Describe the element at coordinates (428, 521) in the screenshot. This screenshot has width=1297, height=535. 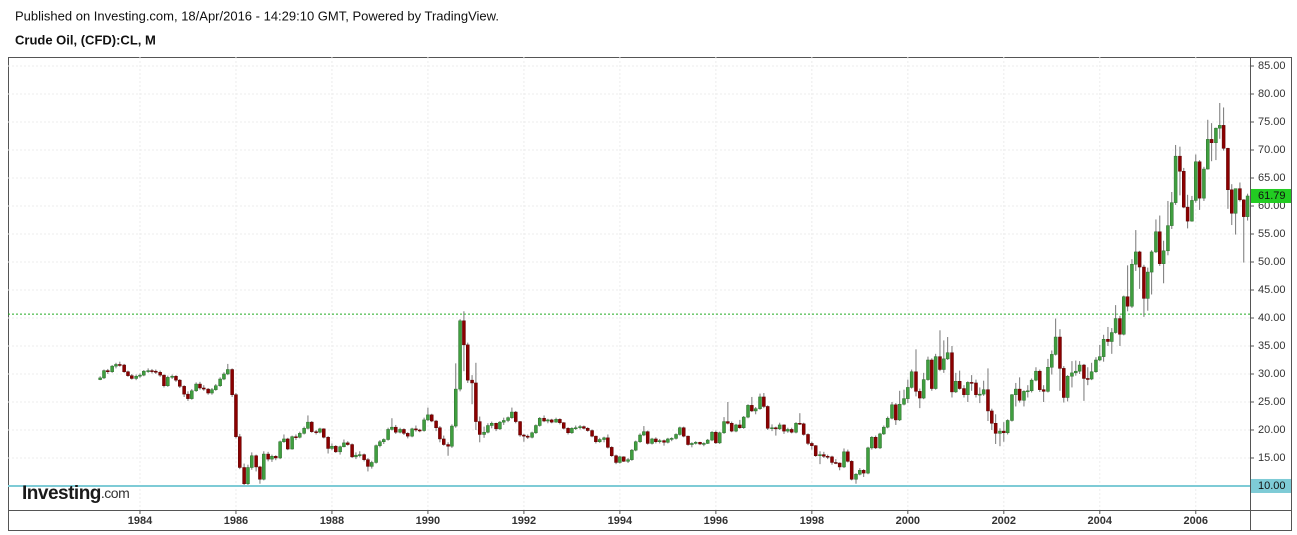
I see `x-tick-label: 1990` at that location.